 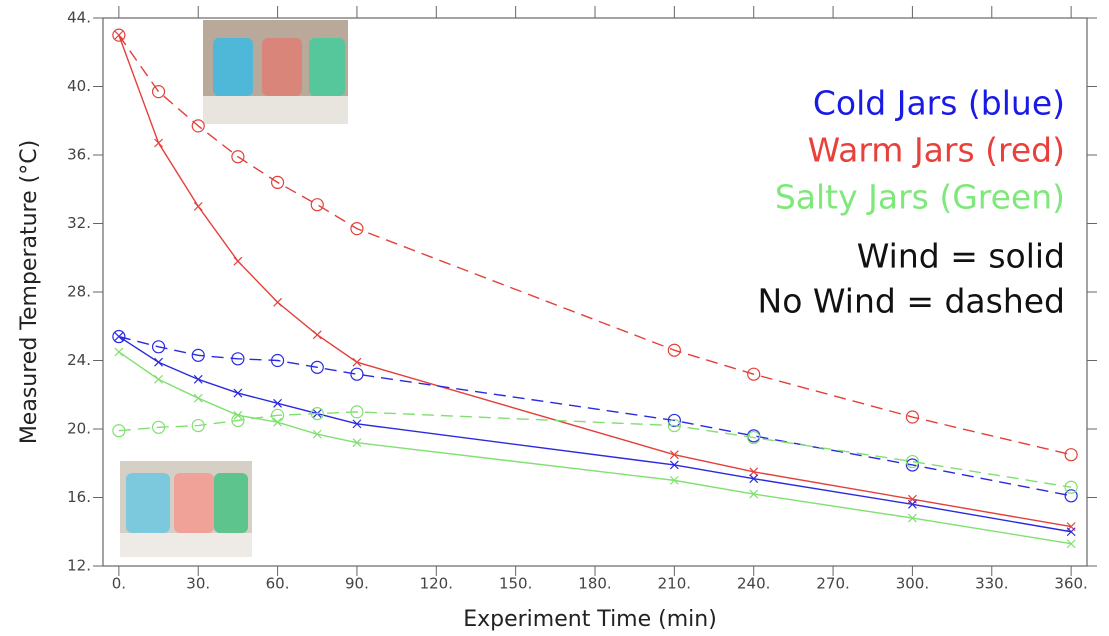 What do you see at coordinates (590, 619) in the screenshot?
I see `x-axis-label: Experiment Time (min)` at bounding box center [590, 619].